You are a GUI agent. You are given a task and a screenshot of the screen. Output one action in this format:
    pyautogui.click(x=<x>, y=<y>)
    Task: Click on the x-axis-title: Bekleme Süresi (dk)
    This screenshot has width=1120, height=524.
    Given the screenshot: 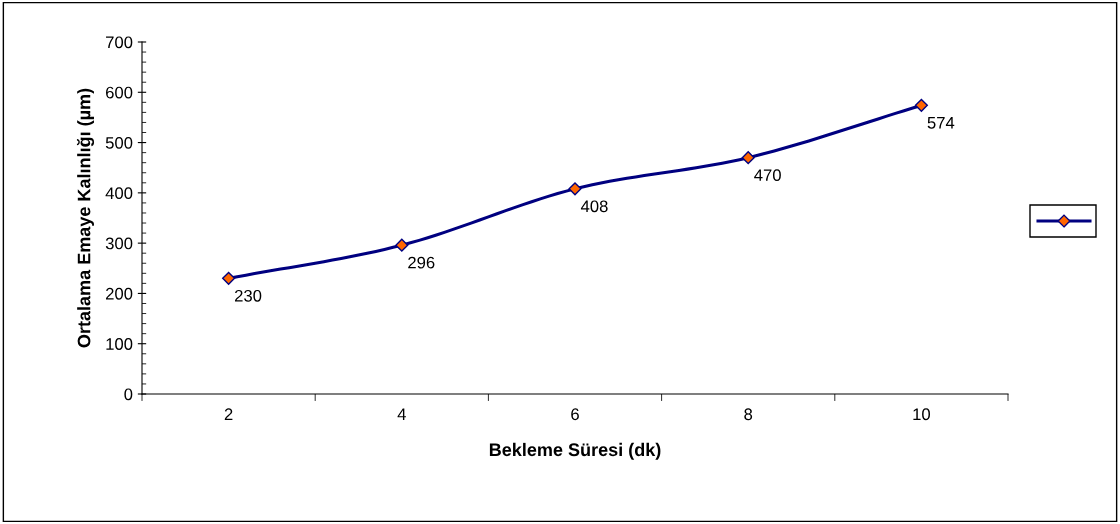 What is the action you would take?
    pyautogui.click(x=575, y=451)
    